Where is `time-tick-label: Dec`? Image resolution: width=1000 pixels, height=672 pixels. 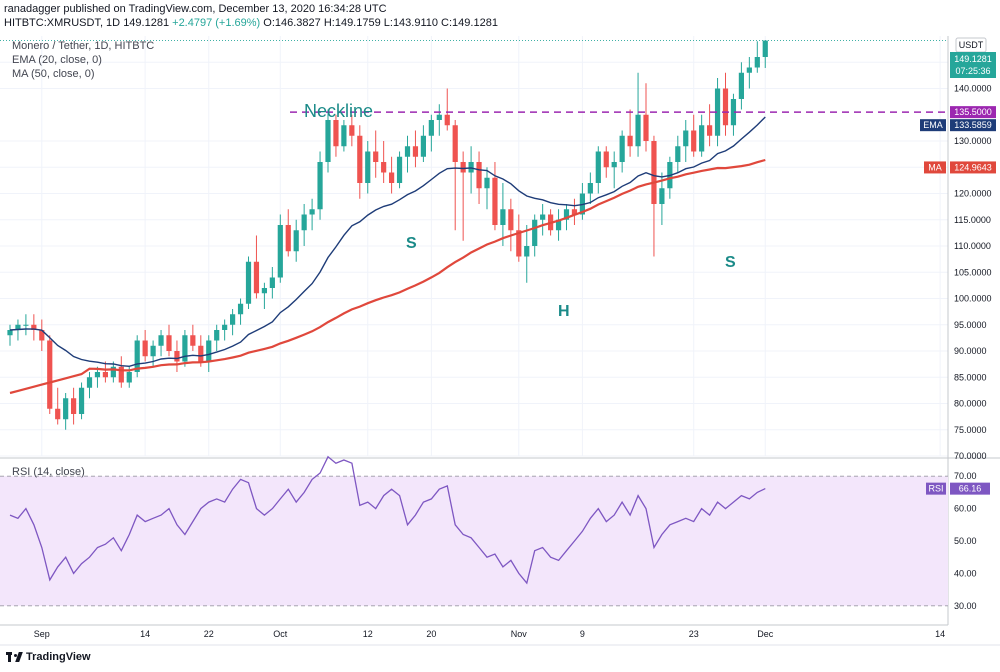 time-tick-label: Dec is located at coordinates (765, 634).